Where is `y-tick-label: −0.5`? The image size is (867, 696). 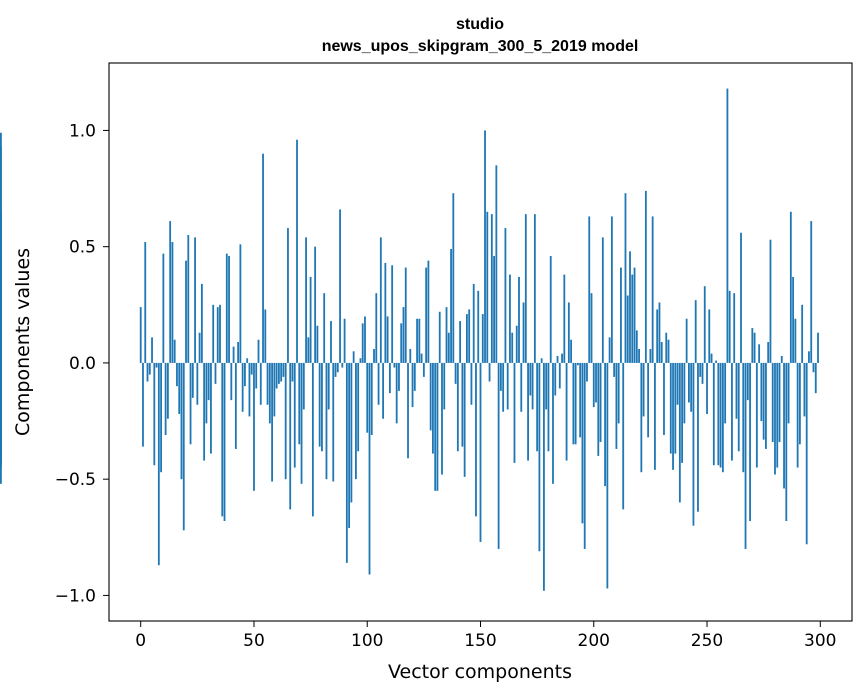 y-tick-label: −0.5 is located at coordinates (75, 480).